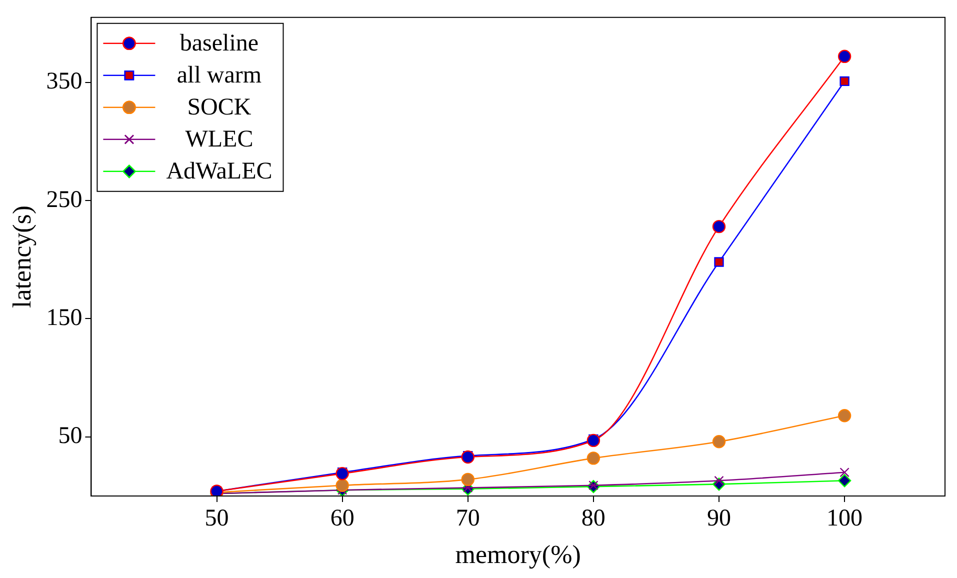 This screenshot has height=578, width=957. Describe the element at coordinates (718, 519) in the screenshot. I see `x-tick-label: 90` at that location.